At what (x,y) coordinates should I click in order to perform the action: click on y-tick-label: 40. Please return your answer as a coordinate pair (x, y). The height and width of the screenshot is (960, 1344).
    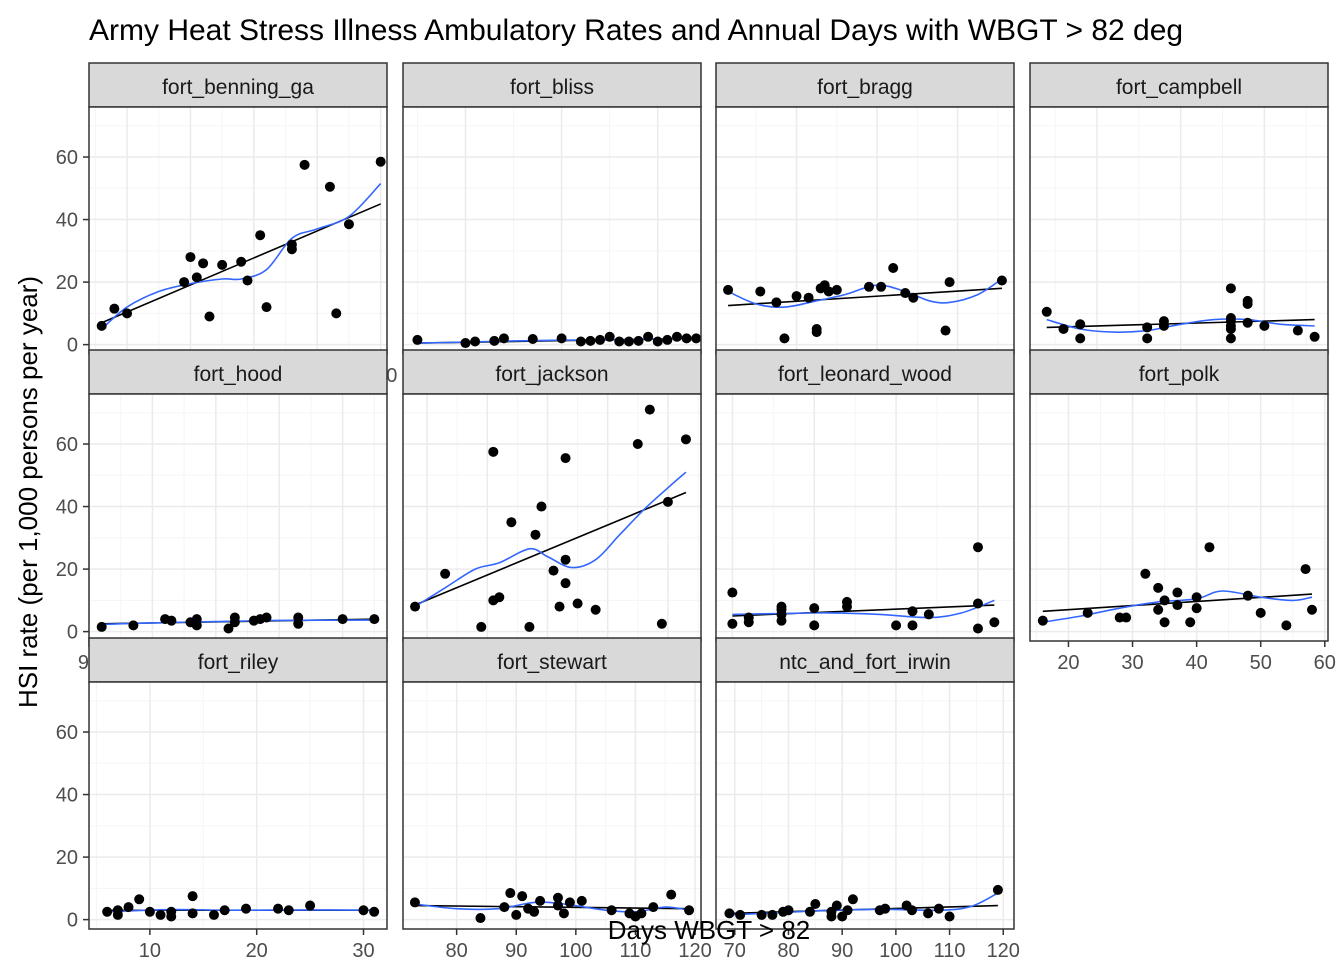
    Looking at the image, I should click on (67, 796).